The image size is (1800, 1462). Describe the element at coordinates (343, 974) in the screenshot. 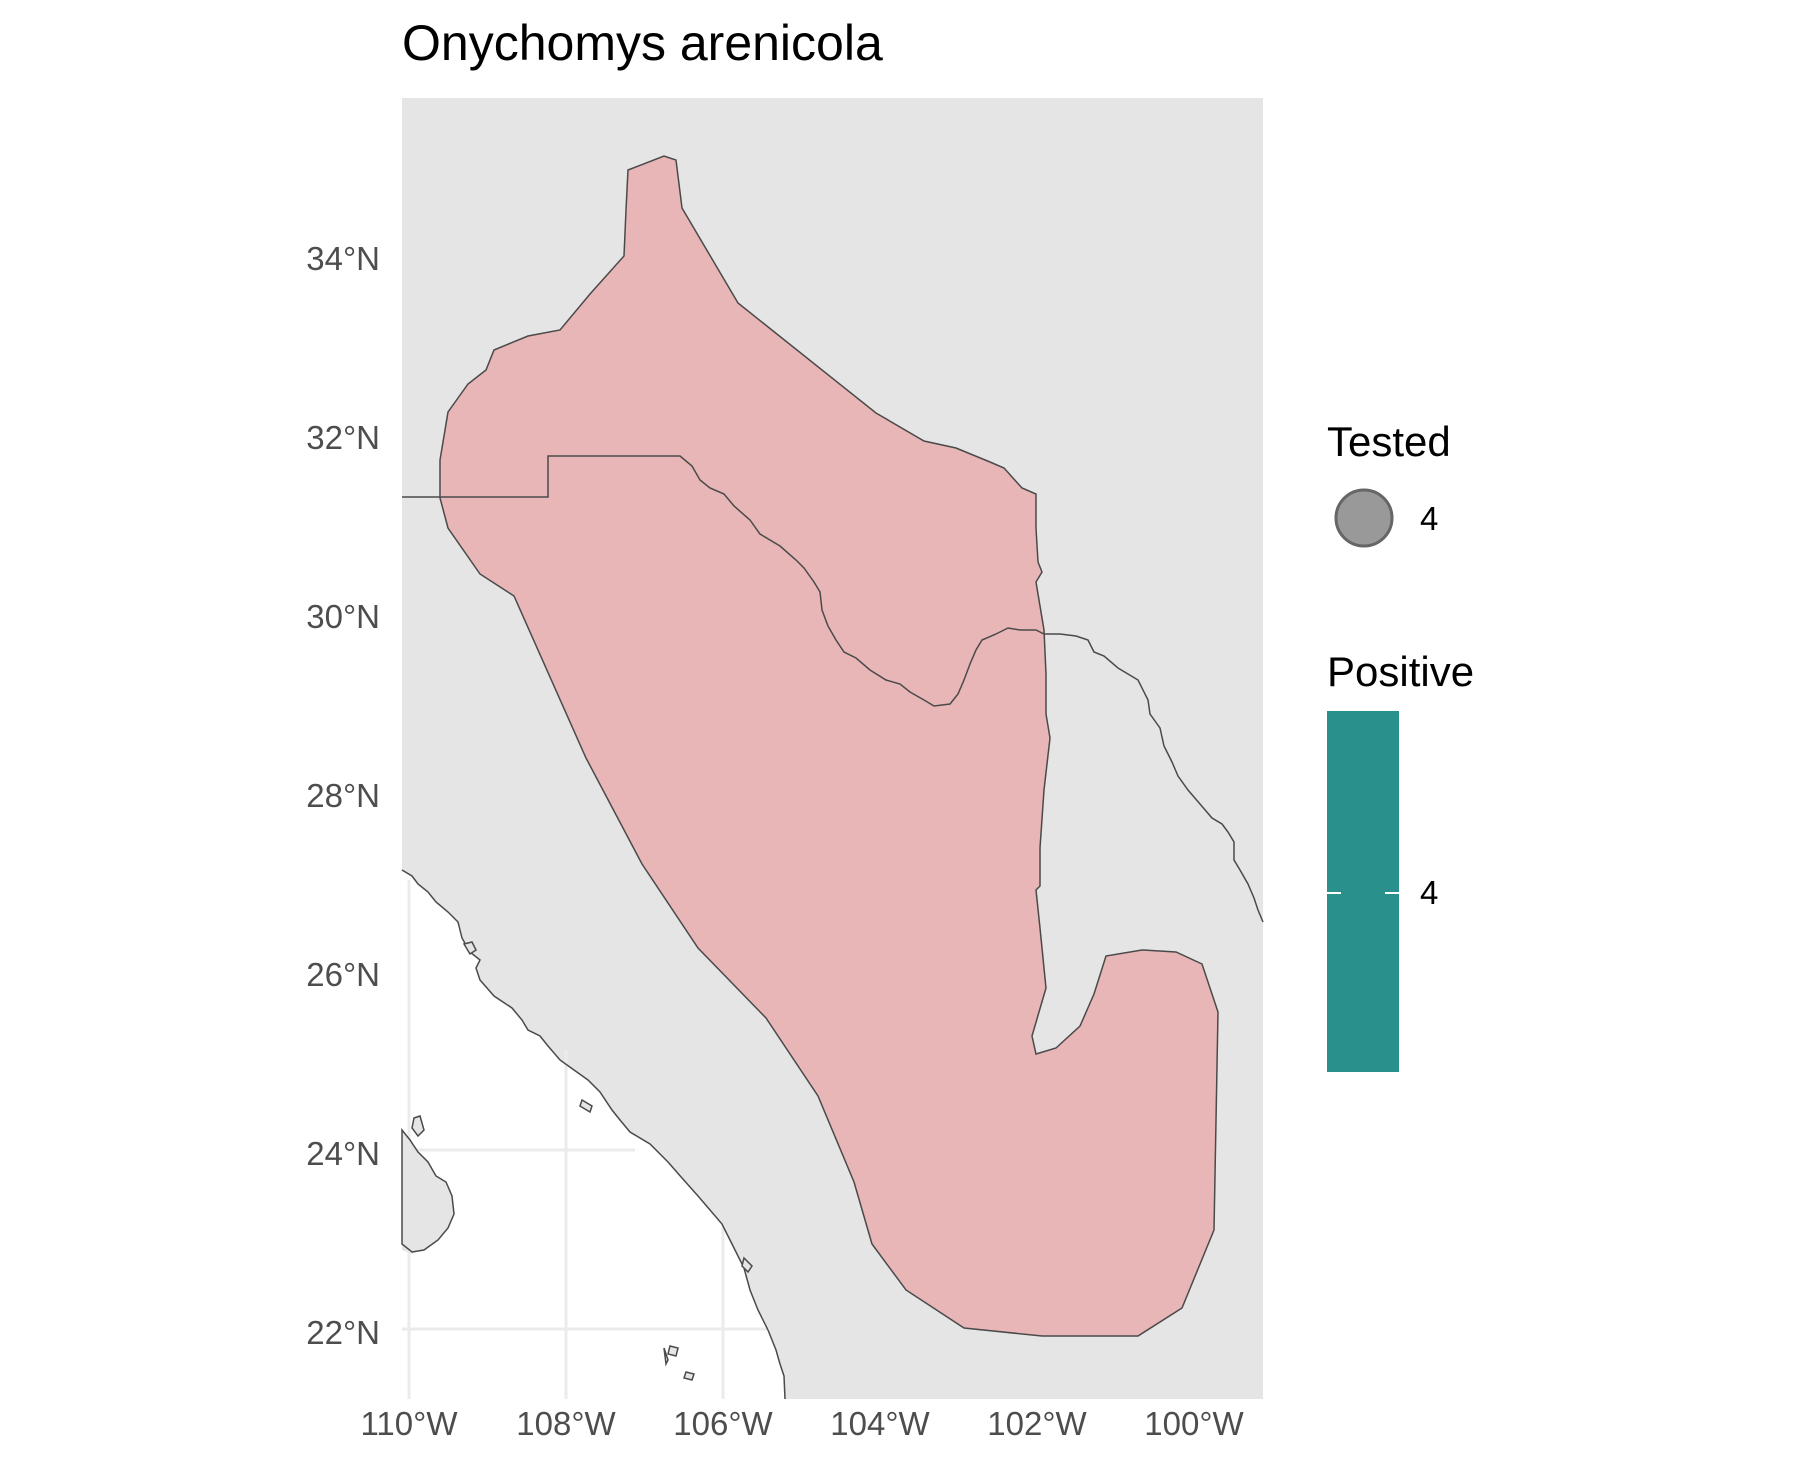

I see `y-tick-label: 26°N` at that location.